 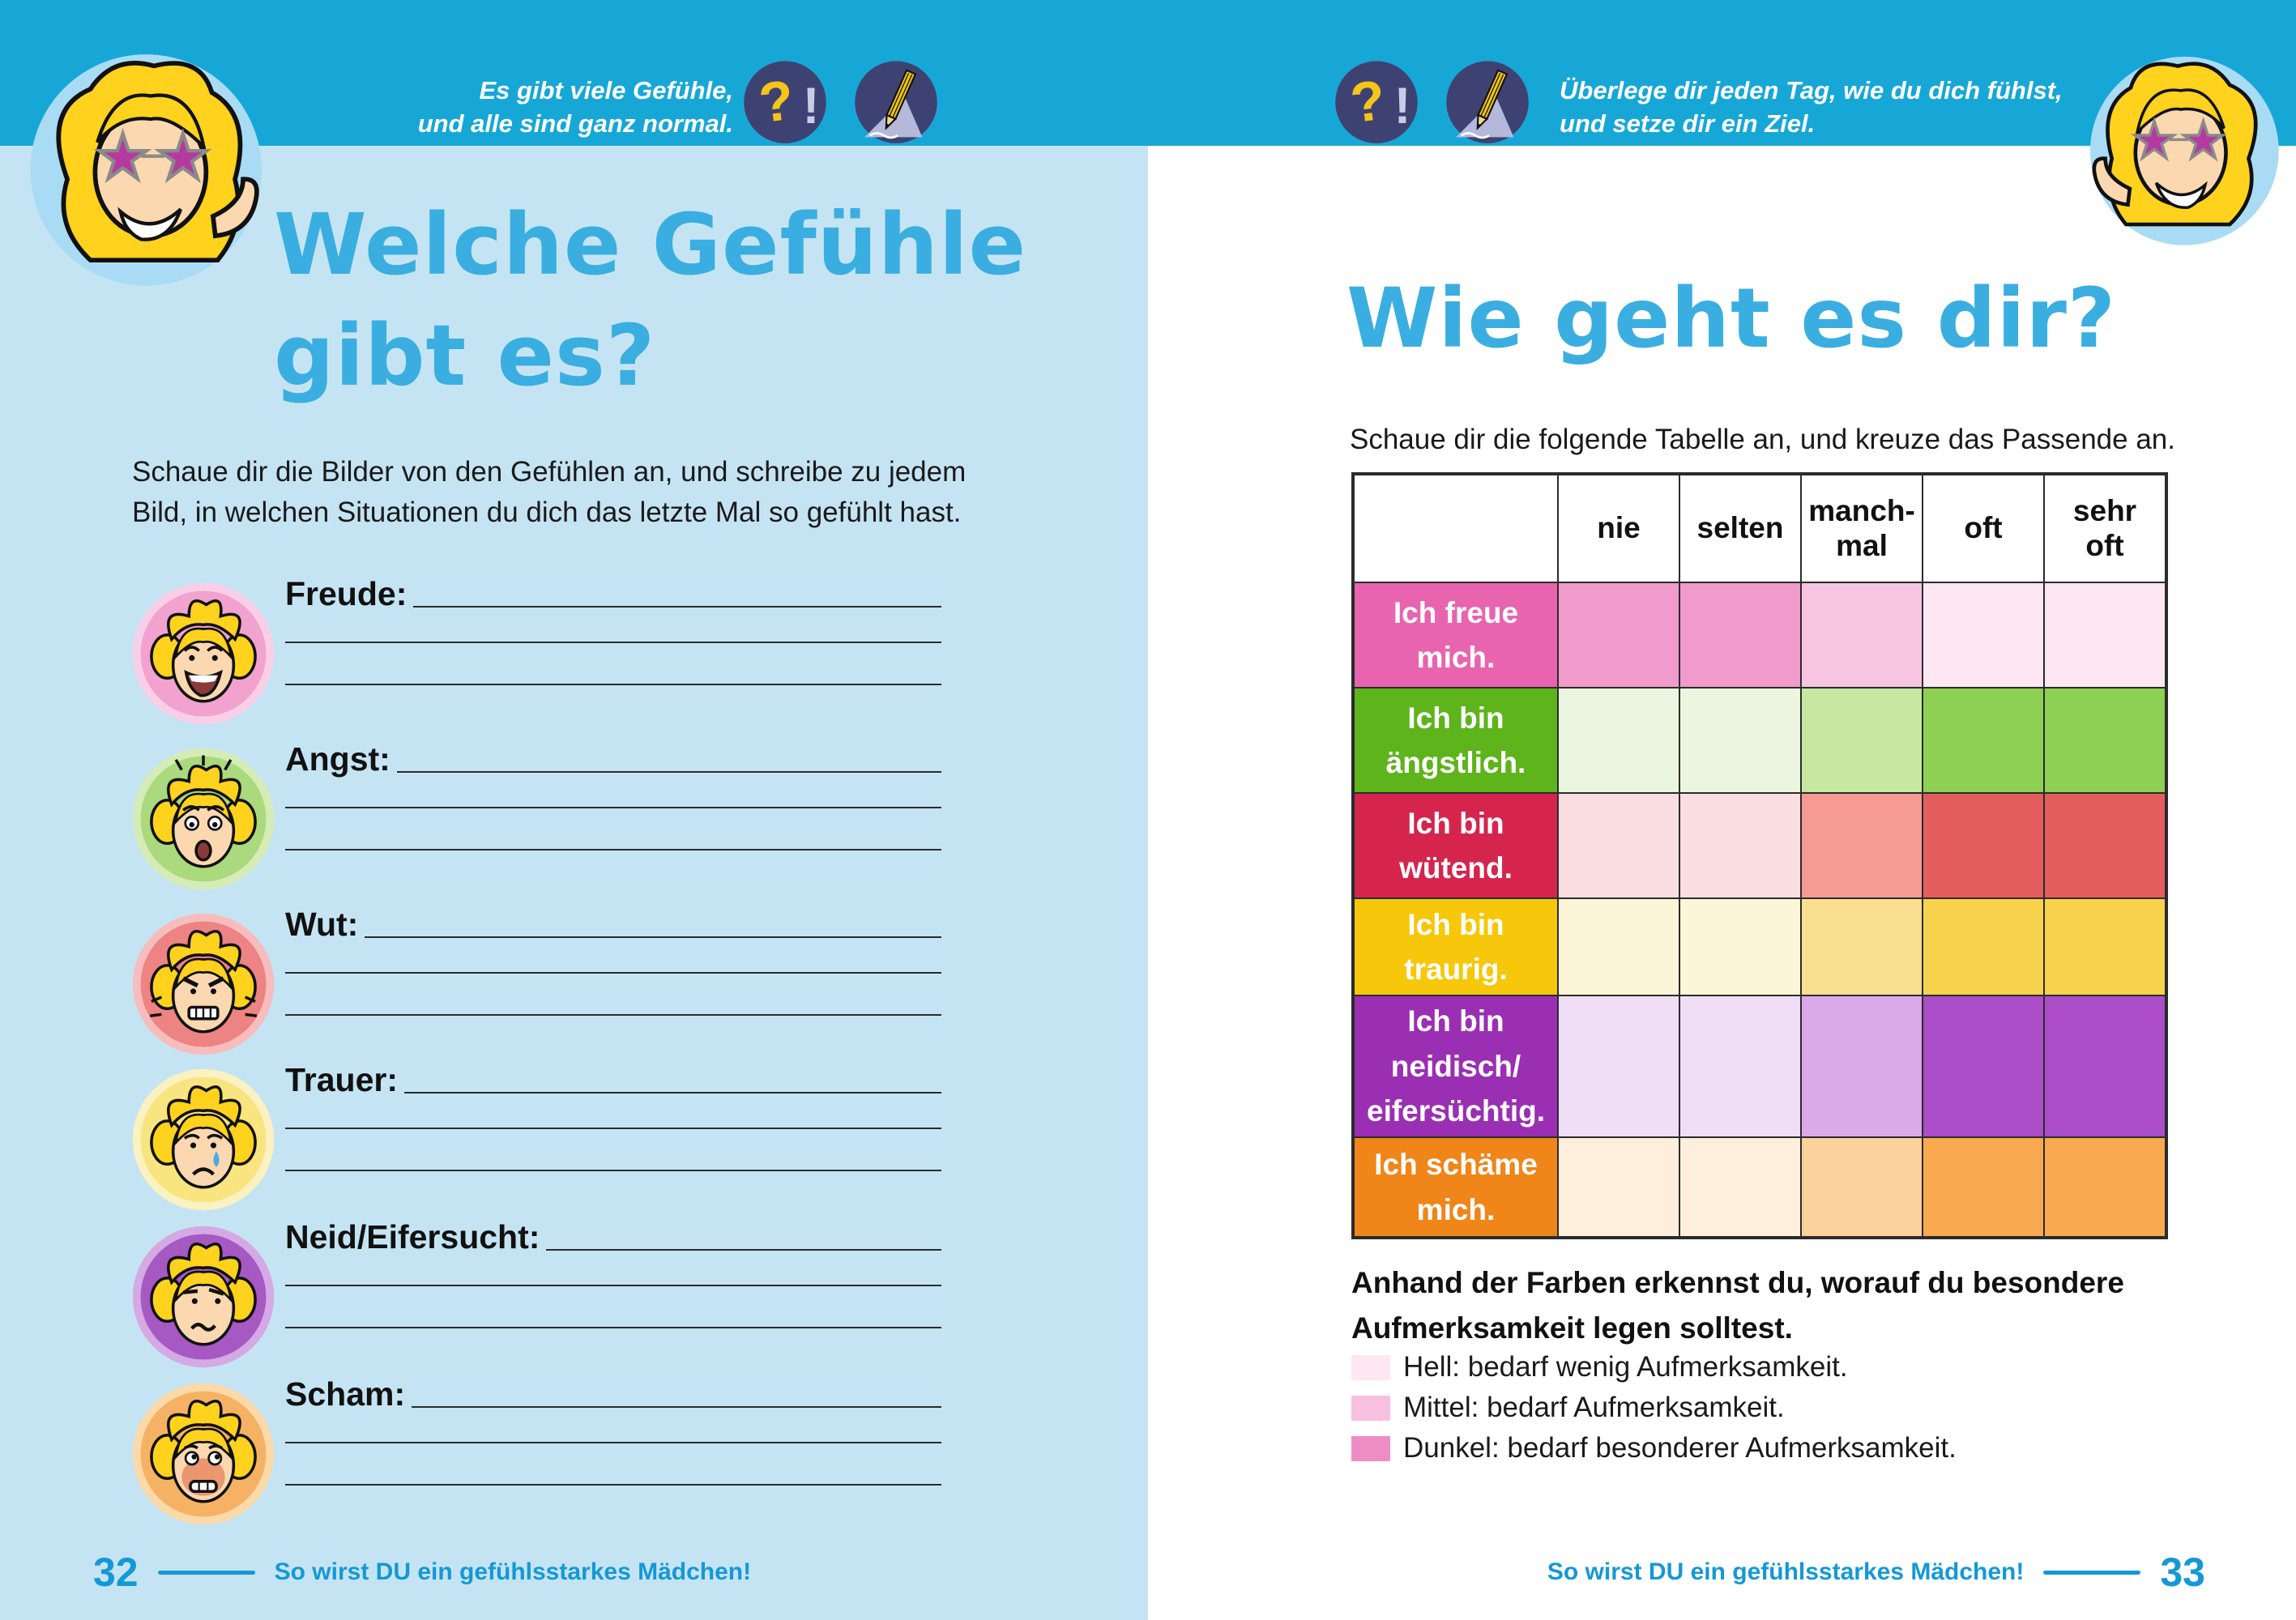 I want to click on emotion-block-wut: Wut:, so click(x=536, y=980).